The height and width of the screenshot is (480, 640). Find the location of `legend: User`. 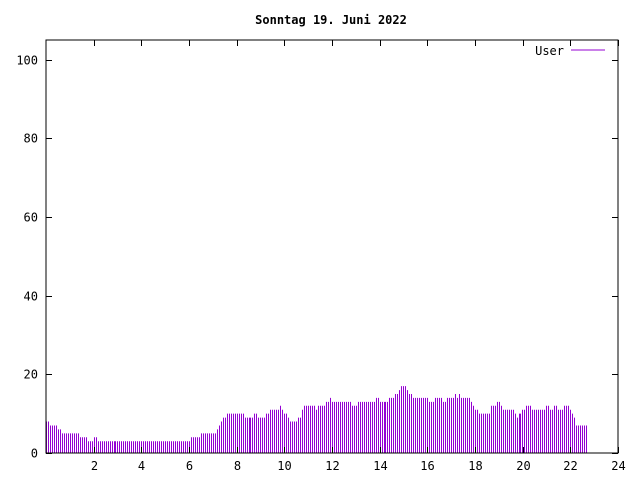

legend: User is located at coordinates (570, 51).